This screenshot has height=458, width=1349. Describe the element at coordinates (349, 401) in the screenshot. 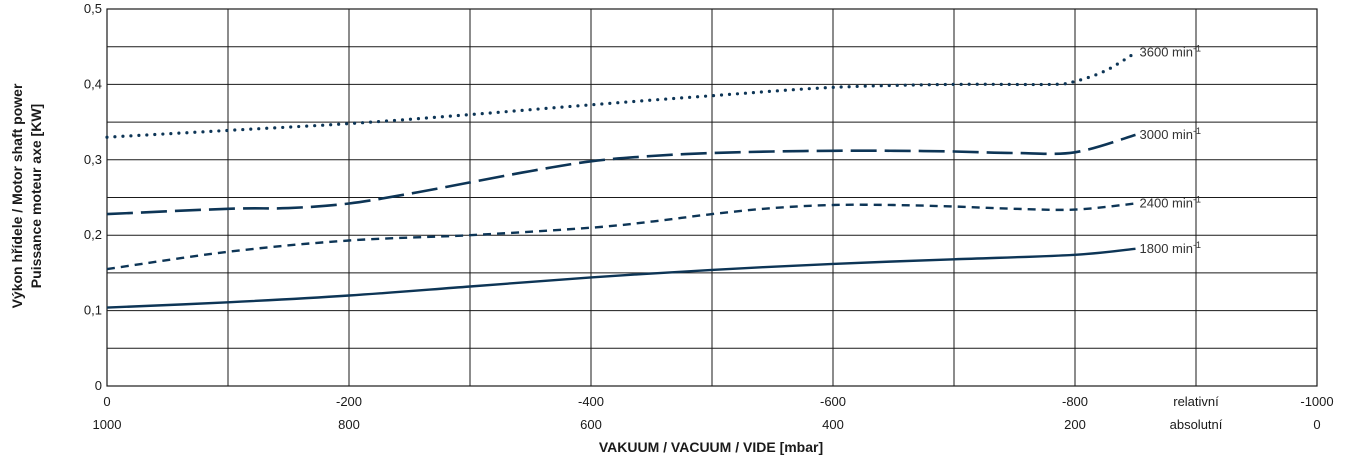

I see `x-tick-label-relative: -200` at that location.